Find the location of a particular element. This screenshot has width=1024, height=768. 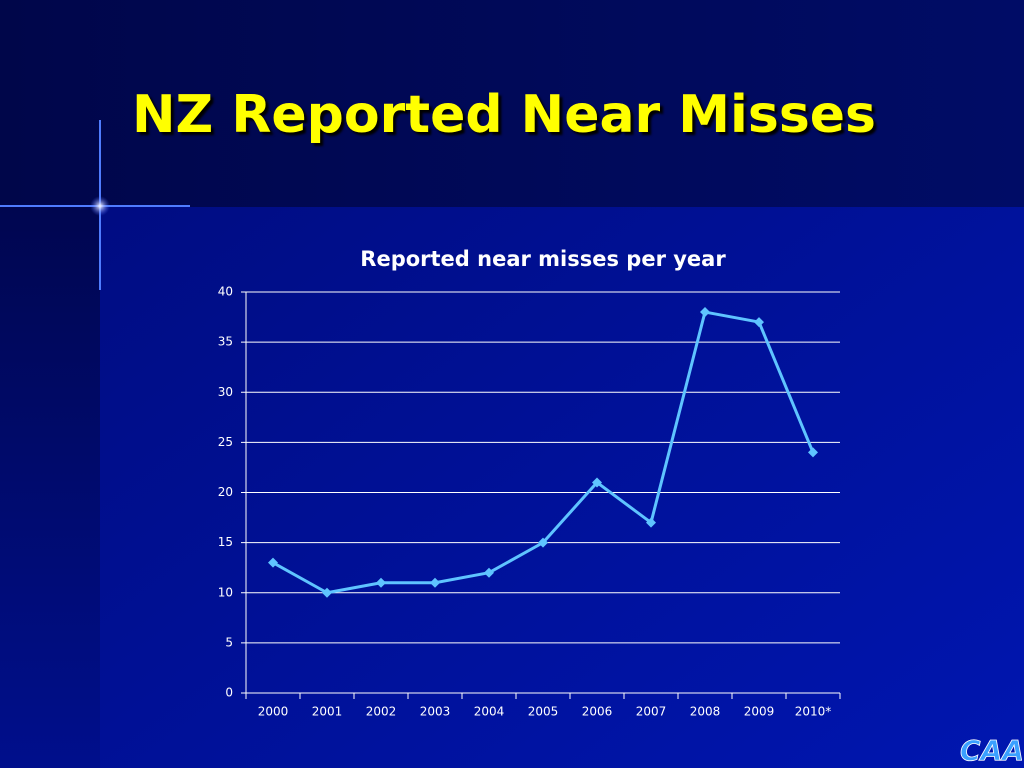

x-tick-label: 2003 is located at coordinates (435, 712).